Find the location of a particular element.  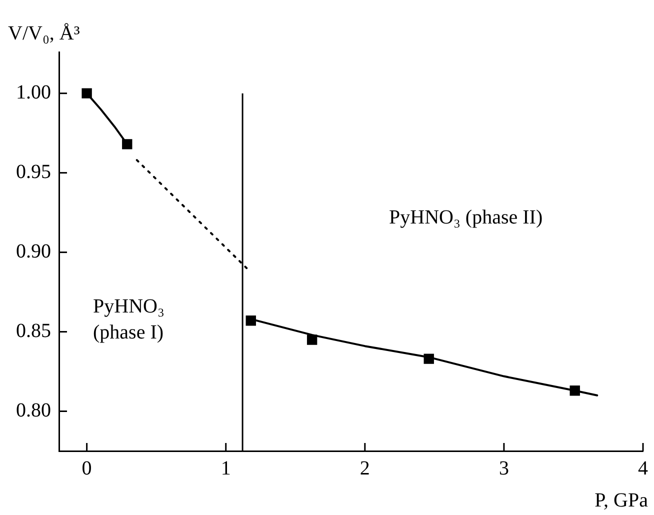

y-tick-label: 0.85 is located at coordinates (33, 331).